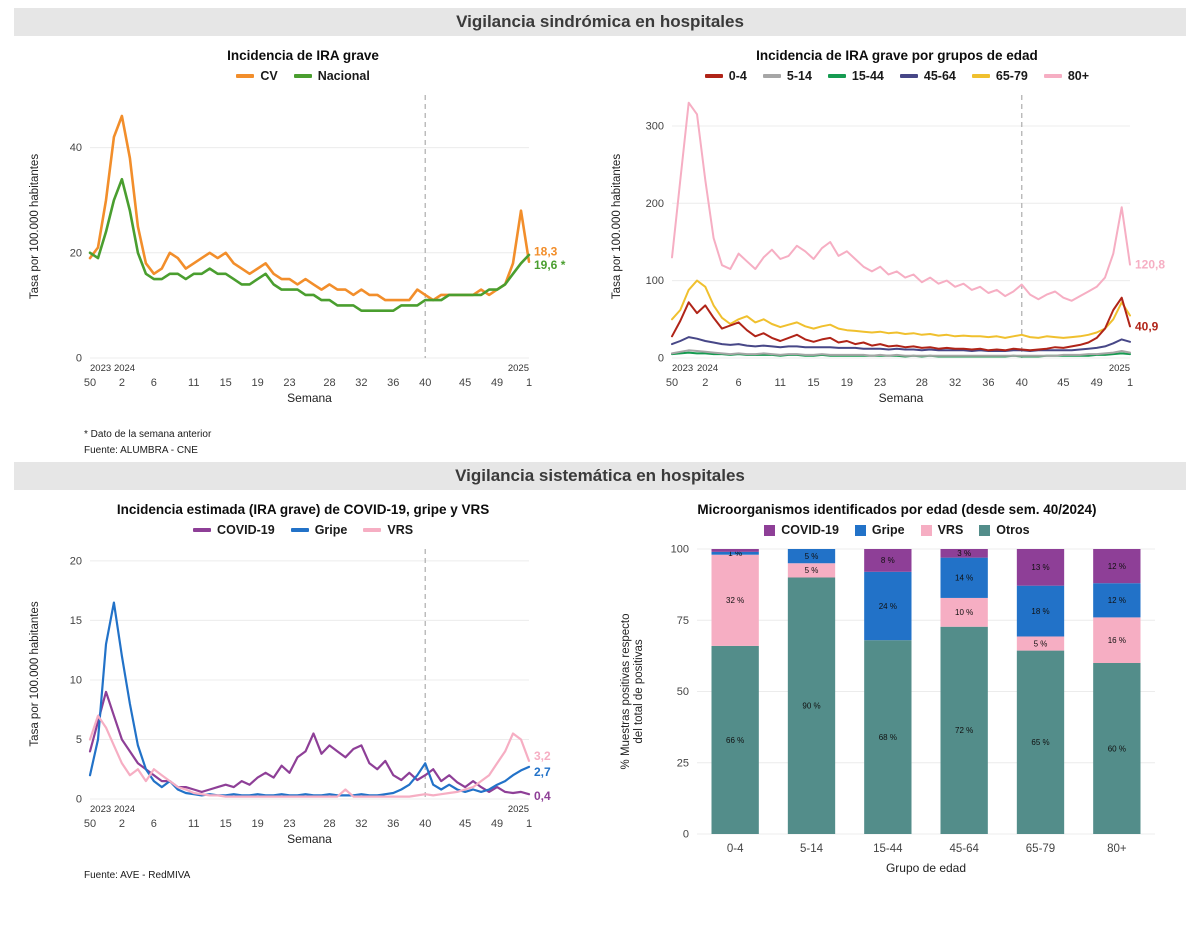  I want to click on x-axis-title: Semana, so click(901, 398).